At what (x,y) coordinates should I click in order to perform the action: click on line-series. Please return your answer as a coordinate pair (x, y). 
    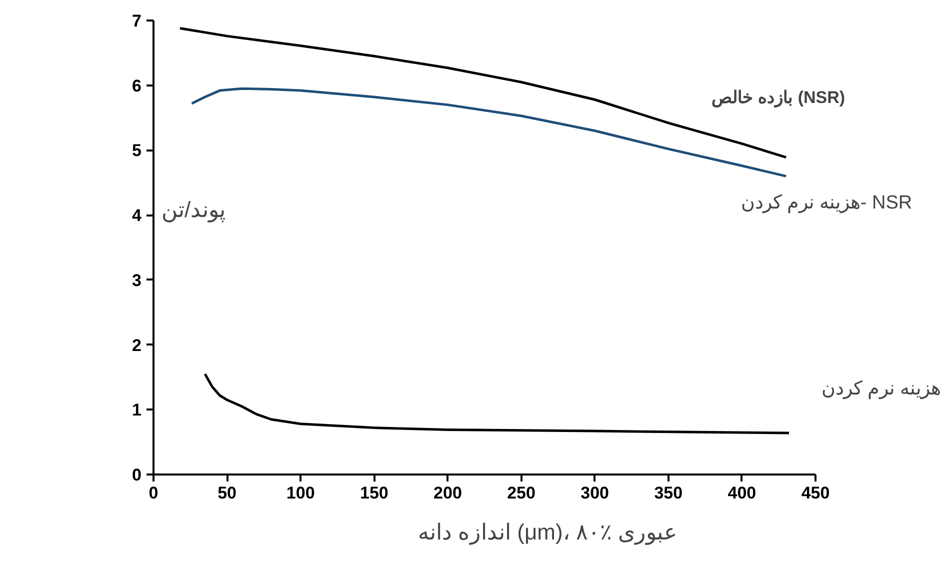
    Looking at the image, I should click on (497, 403).